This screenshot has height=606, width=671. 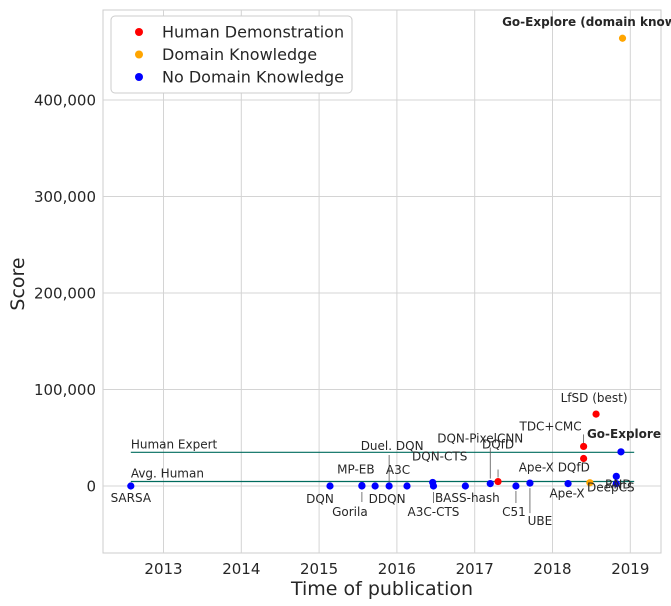 I want to click on point-label: DeepCS, so click(x=611, y=488).